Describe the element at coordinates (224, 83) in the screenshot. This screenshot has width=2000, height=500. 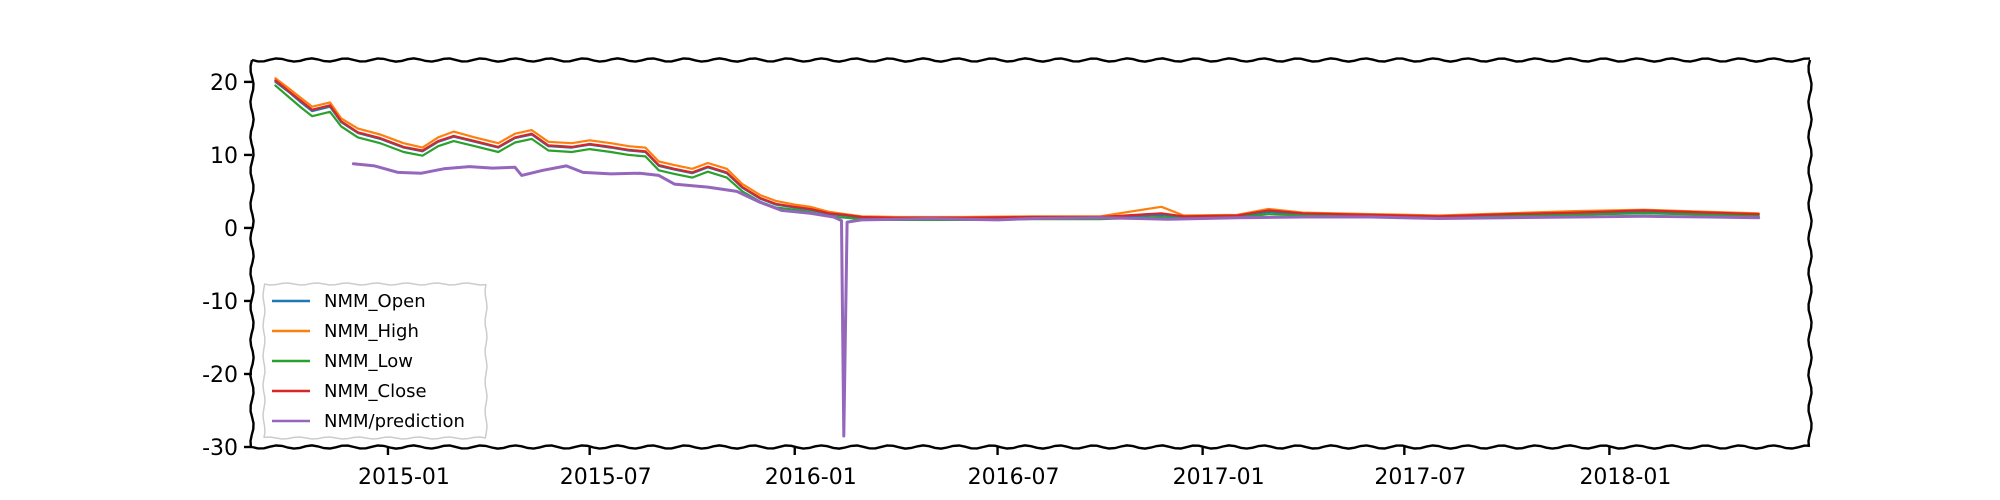
I see `y-tick-label: 20` at that location.